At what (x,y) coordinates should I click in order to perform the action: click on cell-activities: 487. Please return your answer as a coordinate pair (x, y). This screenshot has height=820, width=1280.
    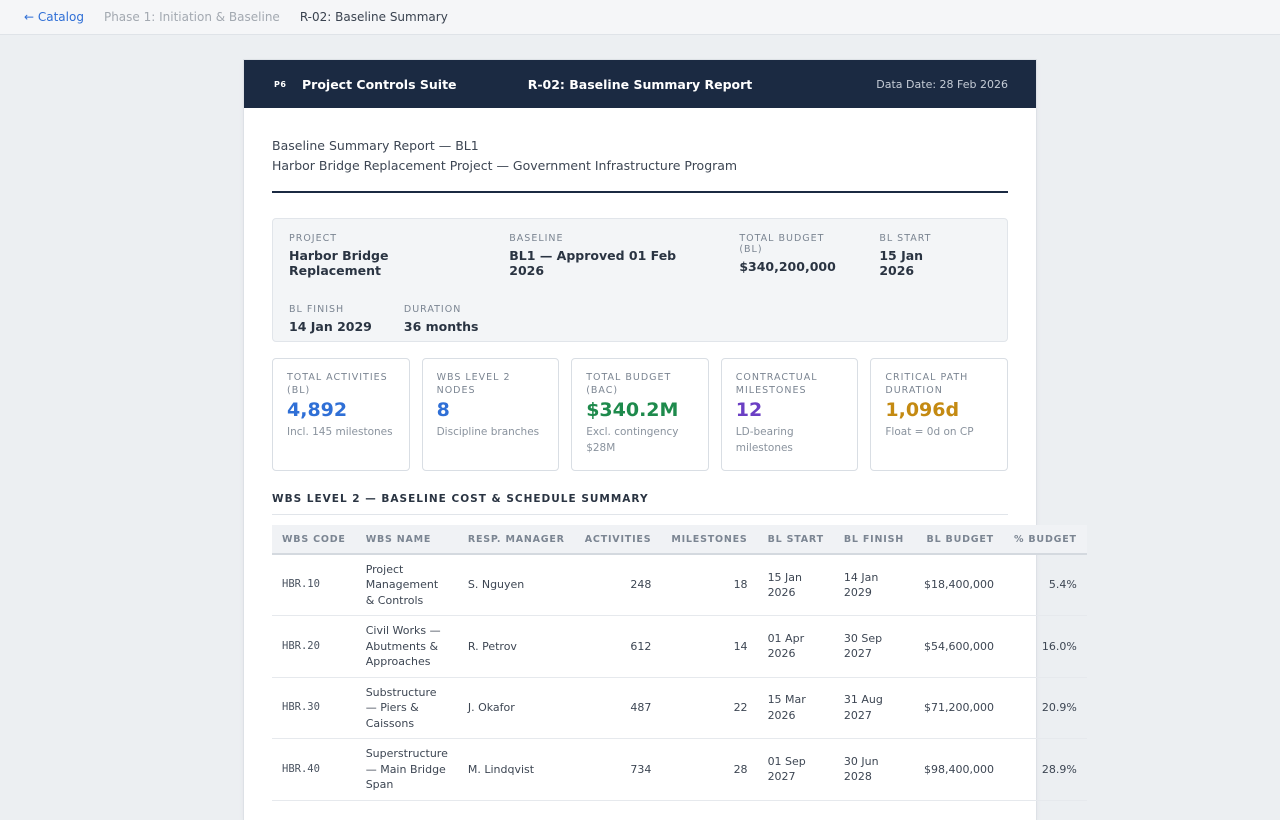
    Looking at the image, I should click on (618, 708).